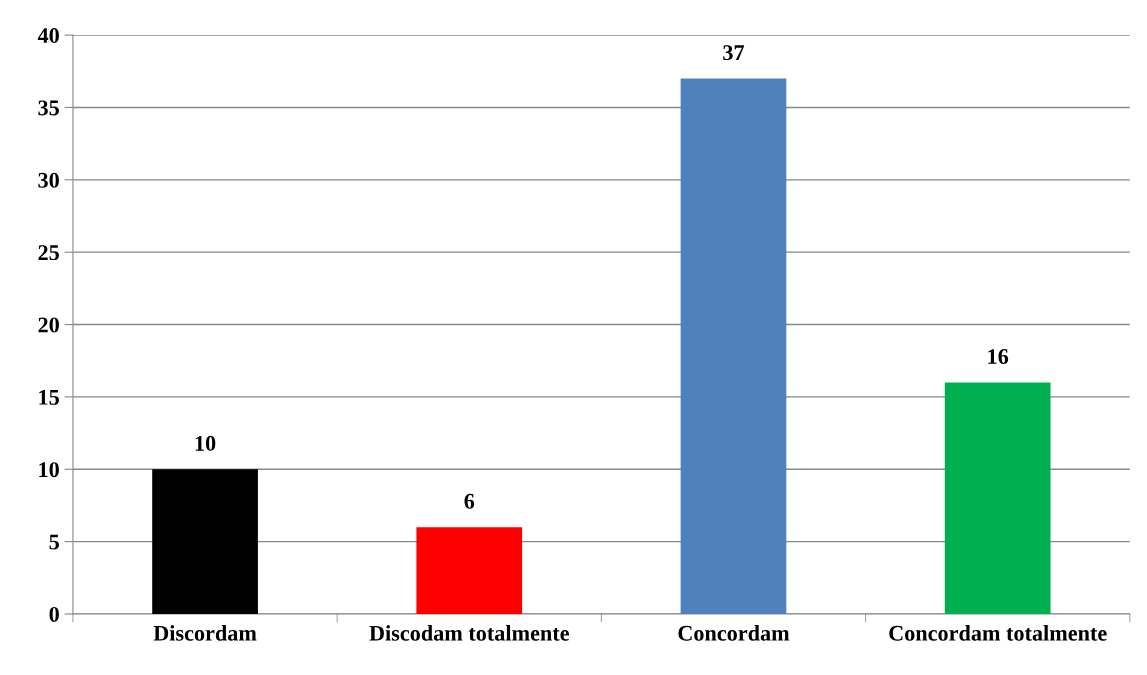 The width and height of the screenshot is (1147, 675). What do you see at coordinates (998, 633) in the screenshot?
I see `x-tick-label: Concordam totalmente` at bounding box center [998, 633].